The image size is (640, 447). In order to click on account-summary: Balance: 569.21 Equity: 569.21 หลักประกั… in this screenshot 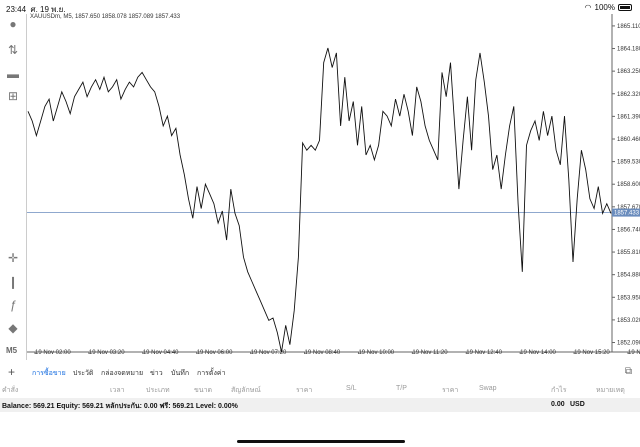, I will do `click(320, 405)`.